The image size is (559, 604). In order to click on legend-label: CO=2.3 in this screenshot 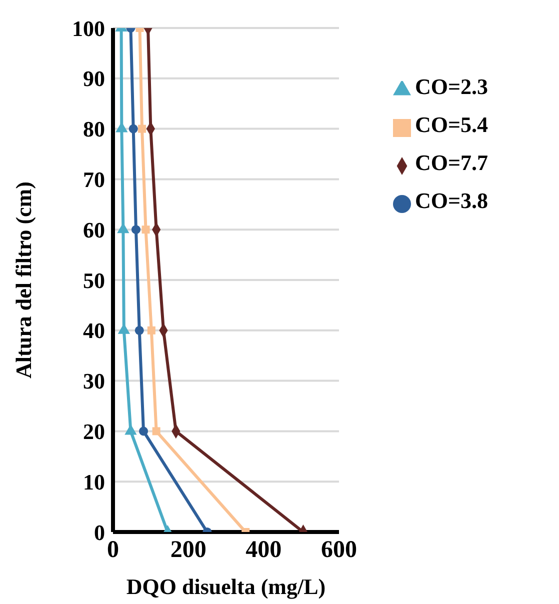, I will do `click(451, 86)`.